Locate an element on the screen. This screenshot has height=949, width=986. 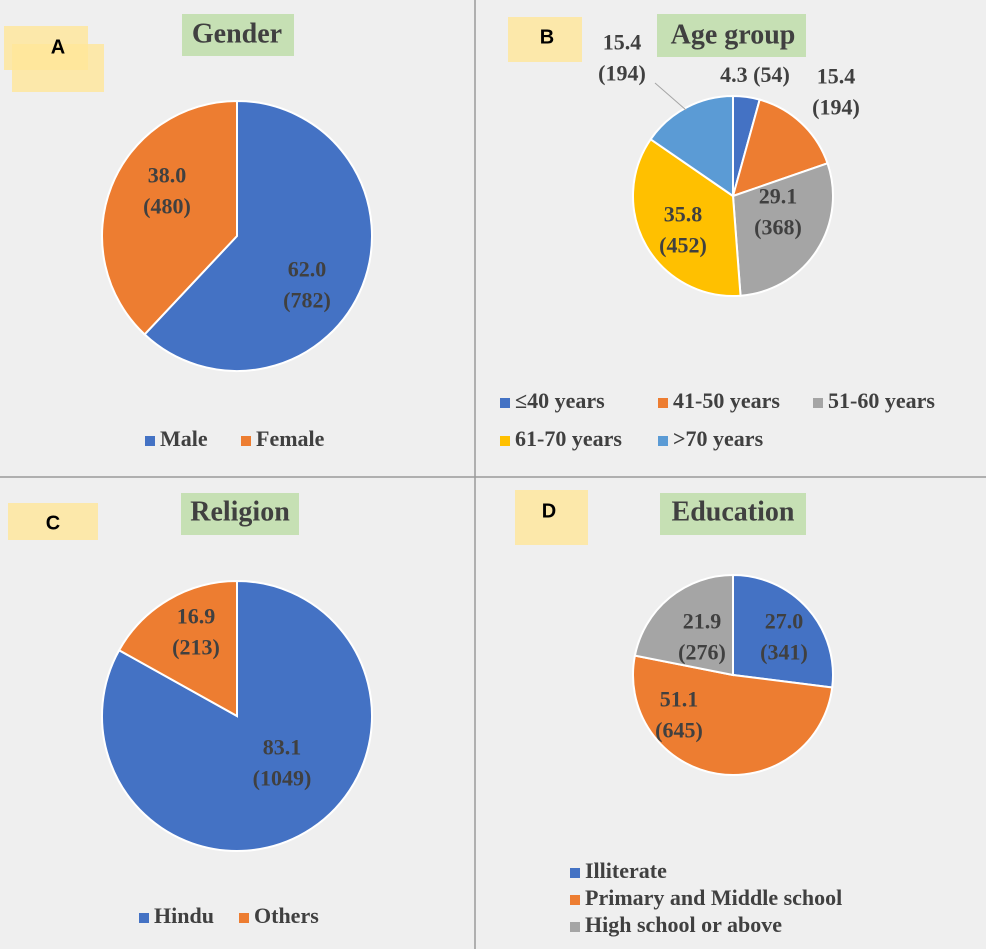
data-label: 29.1 is located at coordinates (778, 196).